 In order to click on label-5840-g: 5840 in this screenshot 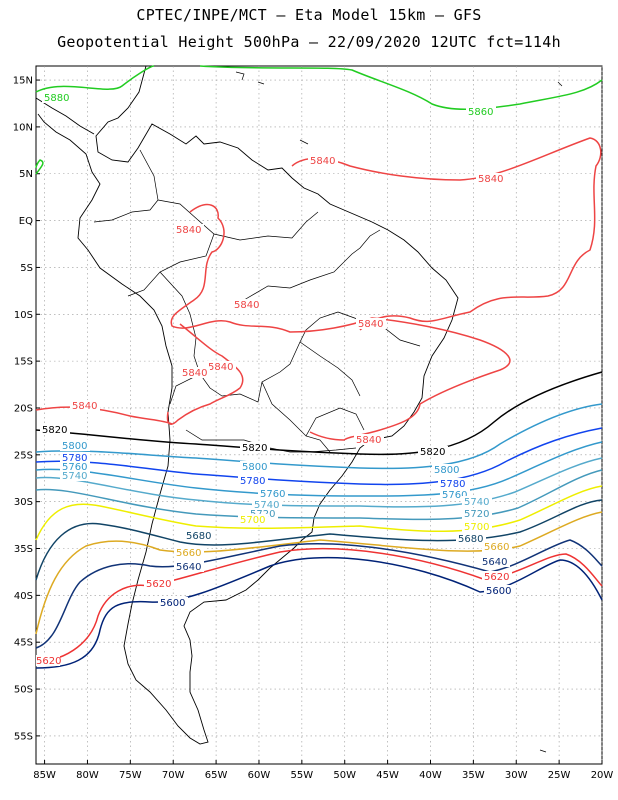, I will do `click(194, 373)`.